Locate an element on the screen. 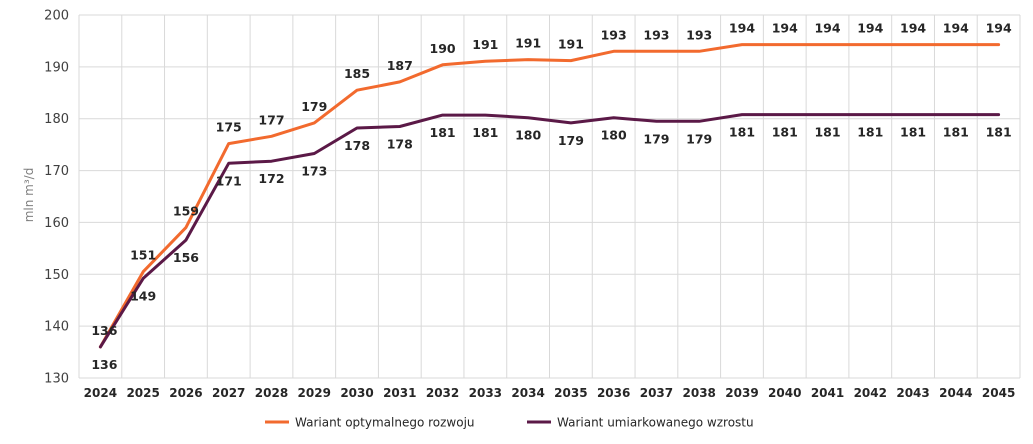 Image resolution: width=1033 pixels, height=444 pixels. x-tick-label: 2045 is located at coordinates (998, 393).